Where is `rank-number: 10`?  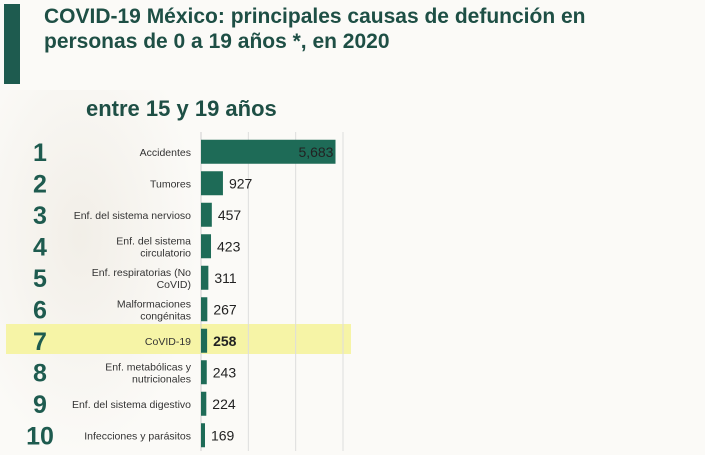 rank-number: 10 is located at coordinates (40, 436).